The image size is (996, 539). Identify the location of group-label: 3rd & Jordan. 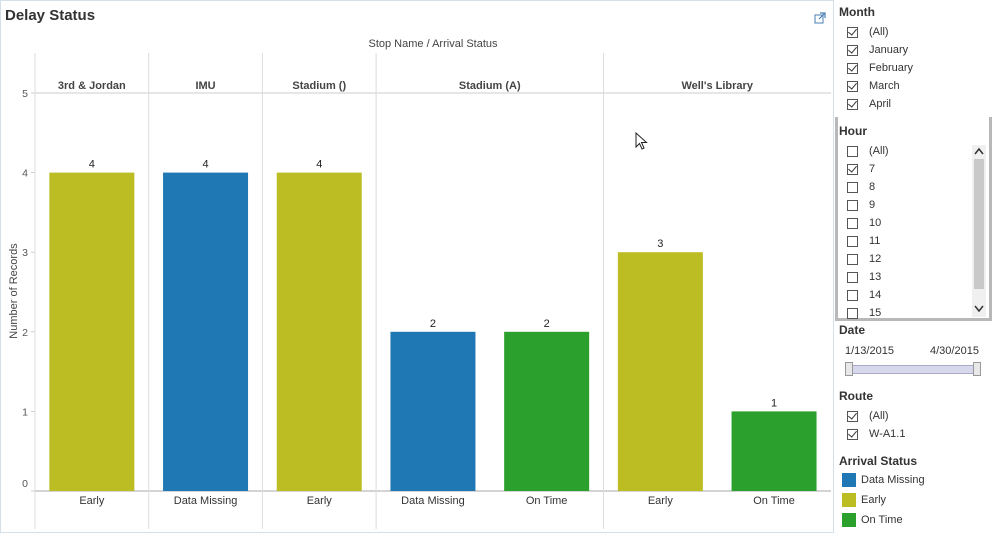
(92, 86).